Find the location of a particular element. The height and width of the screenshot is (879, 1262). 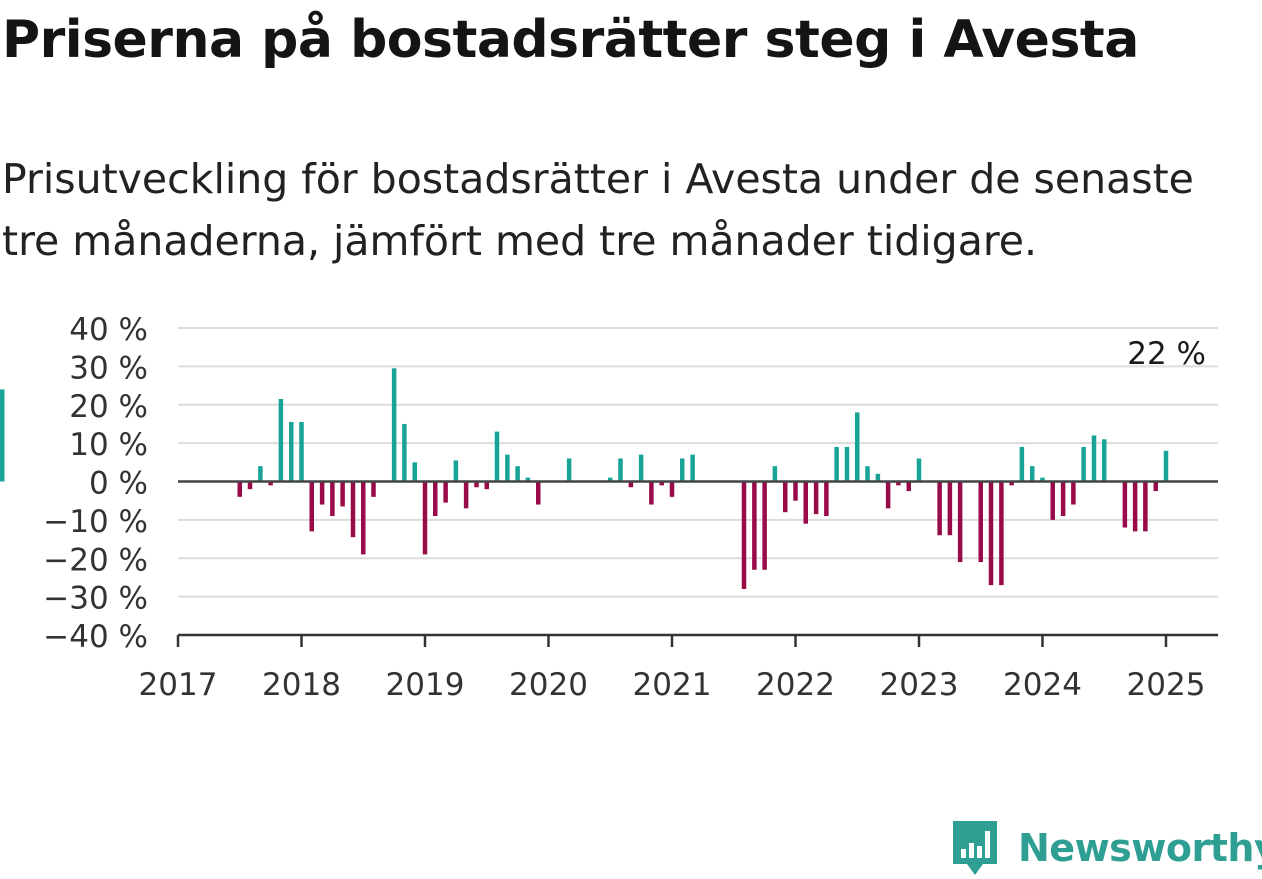

x-tick-label: 2020 is located at coordinates (548, 685).